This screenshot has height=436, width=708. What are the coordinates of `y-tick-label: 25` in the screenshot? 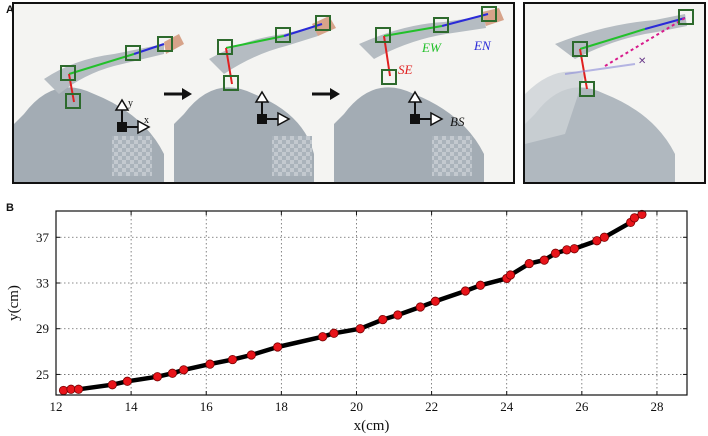 It's located at (42, 374).